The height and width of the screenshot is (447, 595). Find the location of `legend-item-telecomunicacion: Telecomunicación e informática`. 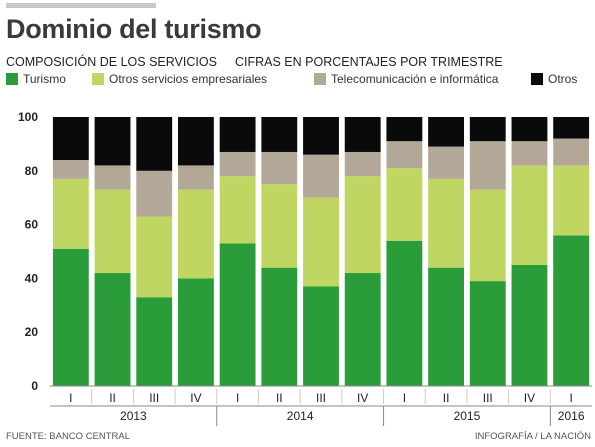

legend-item-telecomunicacion: Telecomunicación e informática is located at coordinates (406, 79).